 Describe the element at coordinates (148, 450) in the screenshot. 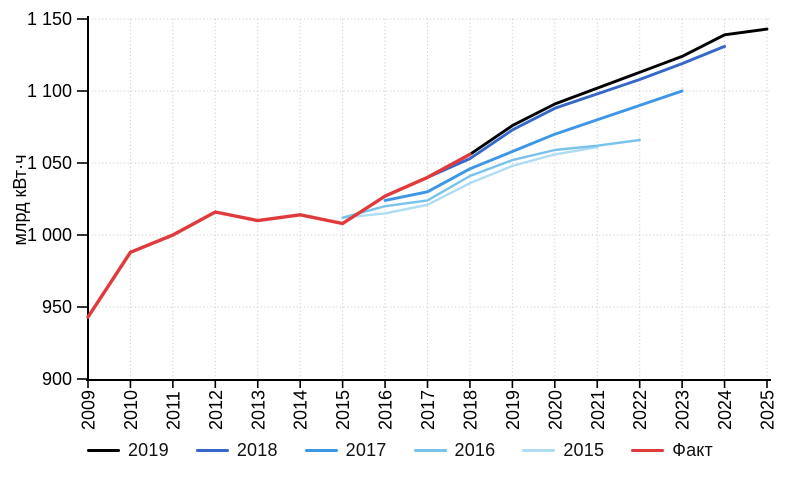

I see `legend-label: 2019` at that location.